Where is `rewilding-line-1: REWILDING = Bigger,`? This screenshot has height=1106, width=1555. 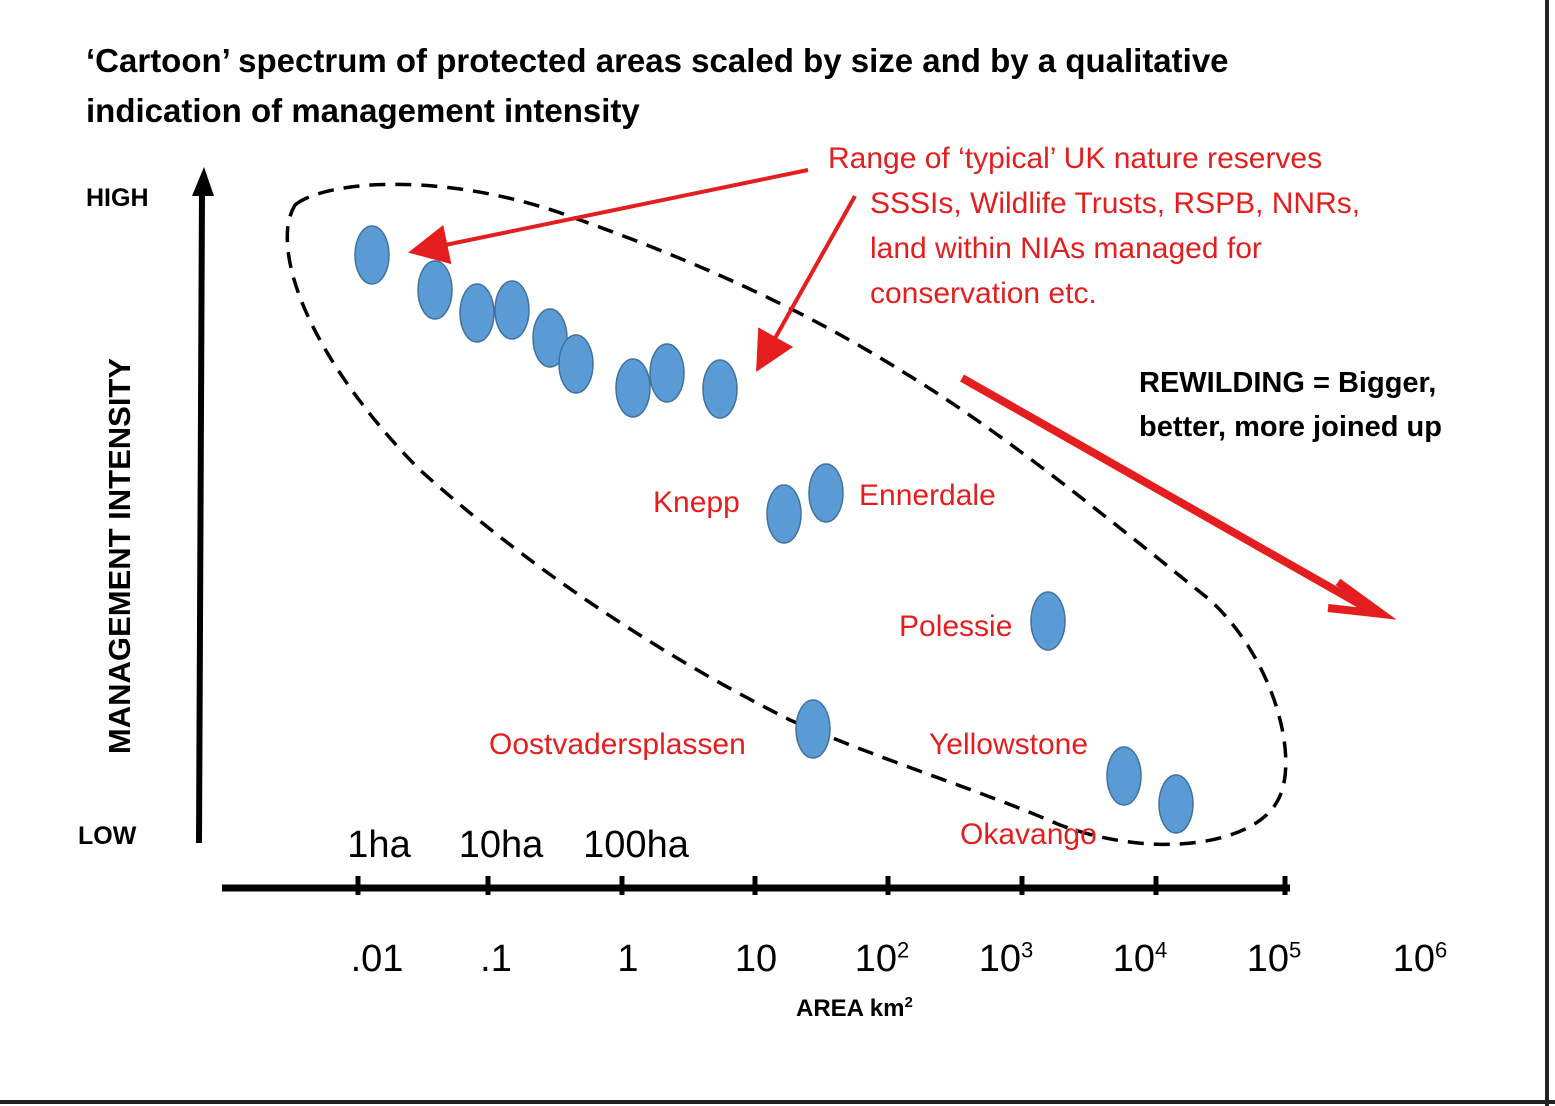
rewilding-line-1: REWILDING = Bigger, is located at coordinates (1288, 383).